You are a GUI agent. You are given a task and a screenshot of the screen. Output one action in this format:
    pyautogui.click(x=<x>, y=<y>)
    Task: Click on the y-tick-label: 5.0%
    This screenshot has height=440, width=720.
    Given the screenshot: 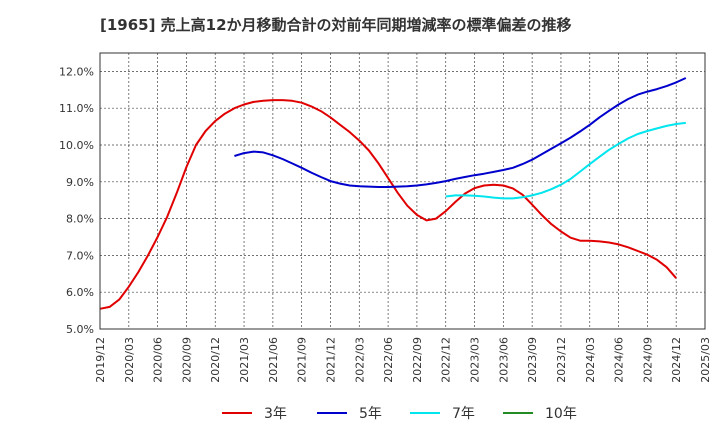 What is the action you would take?
    pyautogui.click(x=80, y=329)
    